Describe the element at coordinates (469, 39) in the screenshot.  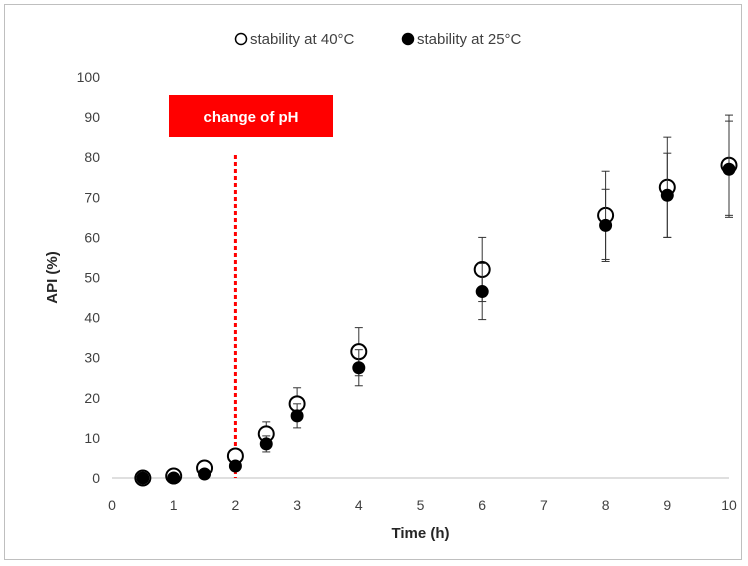
I see `legend-label-25c: stability at 25°C` at that location.